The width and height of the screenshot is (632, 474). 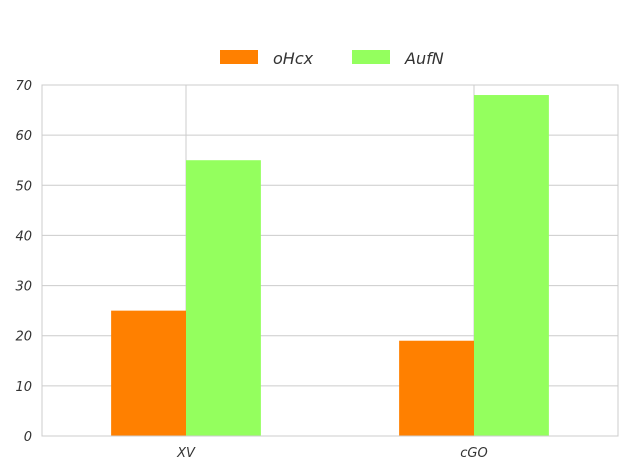 What do you see at coordinates (23, 236) in the screenshot?
I see `y-tick-label: 40` at bounding box center [23, 236].